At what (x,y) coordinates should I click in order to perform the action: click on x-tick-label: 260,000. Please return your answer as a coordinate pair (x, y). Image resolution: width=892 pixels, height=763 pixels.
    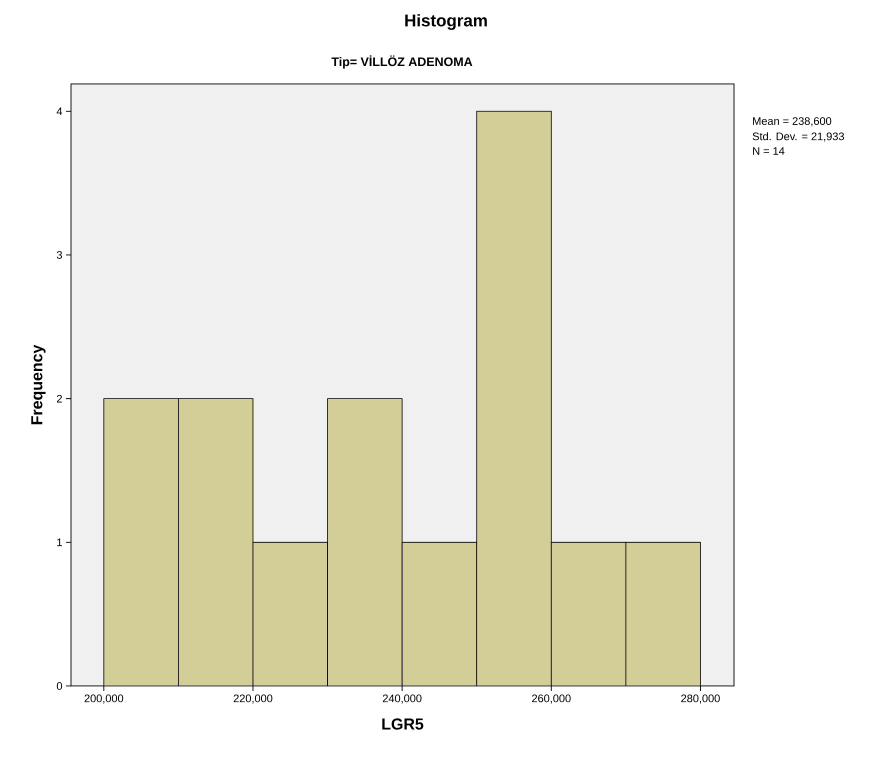
    Looking at the image, I should click on (551, 699).